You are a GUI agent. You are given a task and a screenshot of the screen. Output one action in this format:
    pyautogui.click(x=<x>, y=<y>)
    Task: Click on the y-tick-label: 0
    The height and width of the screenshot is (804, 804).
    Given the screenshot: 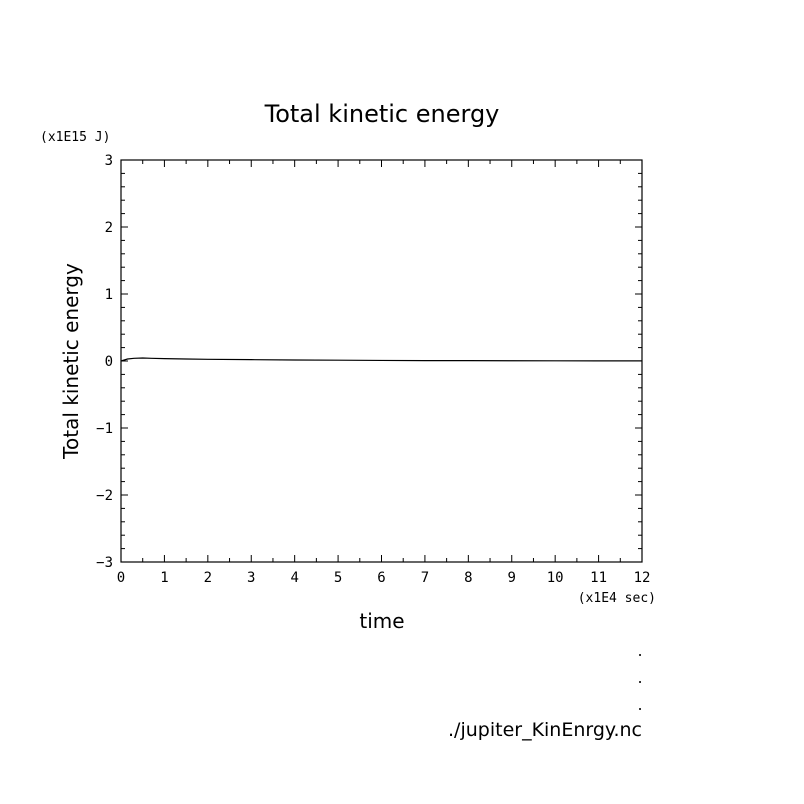 What is the action you would take?
    pyautogui.click(x=109, y=362)
    